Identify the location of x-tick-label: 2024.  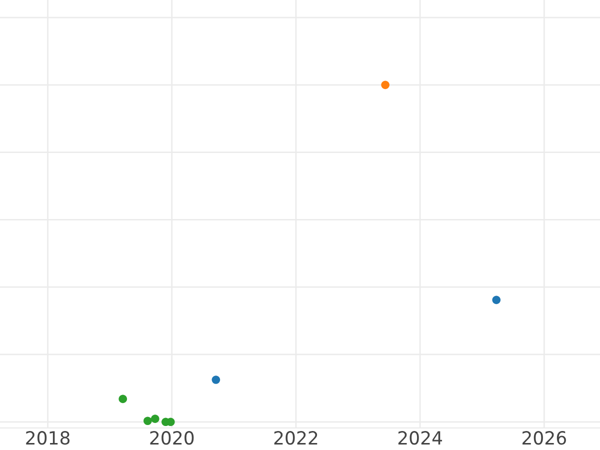
(420, 438).